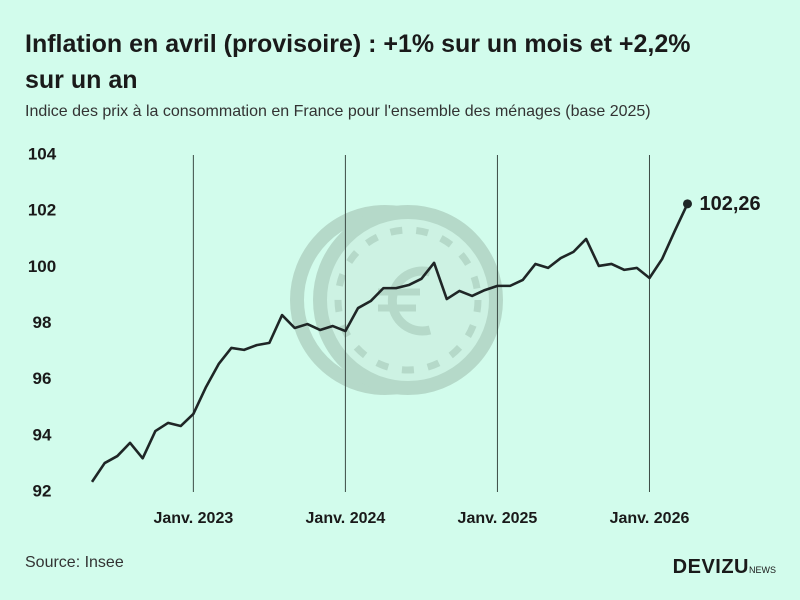 The width and height of the screenshot is (800, 600). What do you see at coordinates (650, 518) in the screenshot?
I see `x-tick-label: Janv. 2026` at bounding box center [650, 518].